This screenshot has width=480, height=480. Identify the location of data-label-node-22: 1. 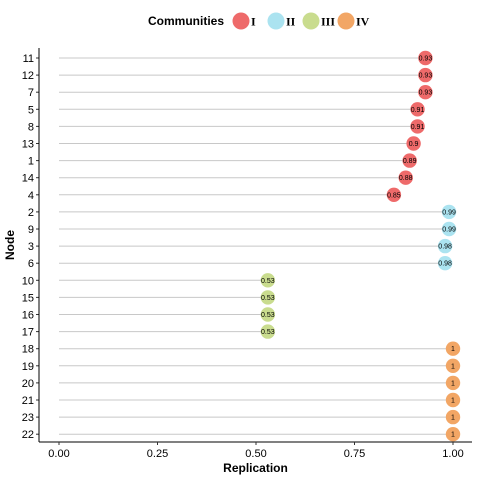
(453, 435).